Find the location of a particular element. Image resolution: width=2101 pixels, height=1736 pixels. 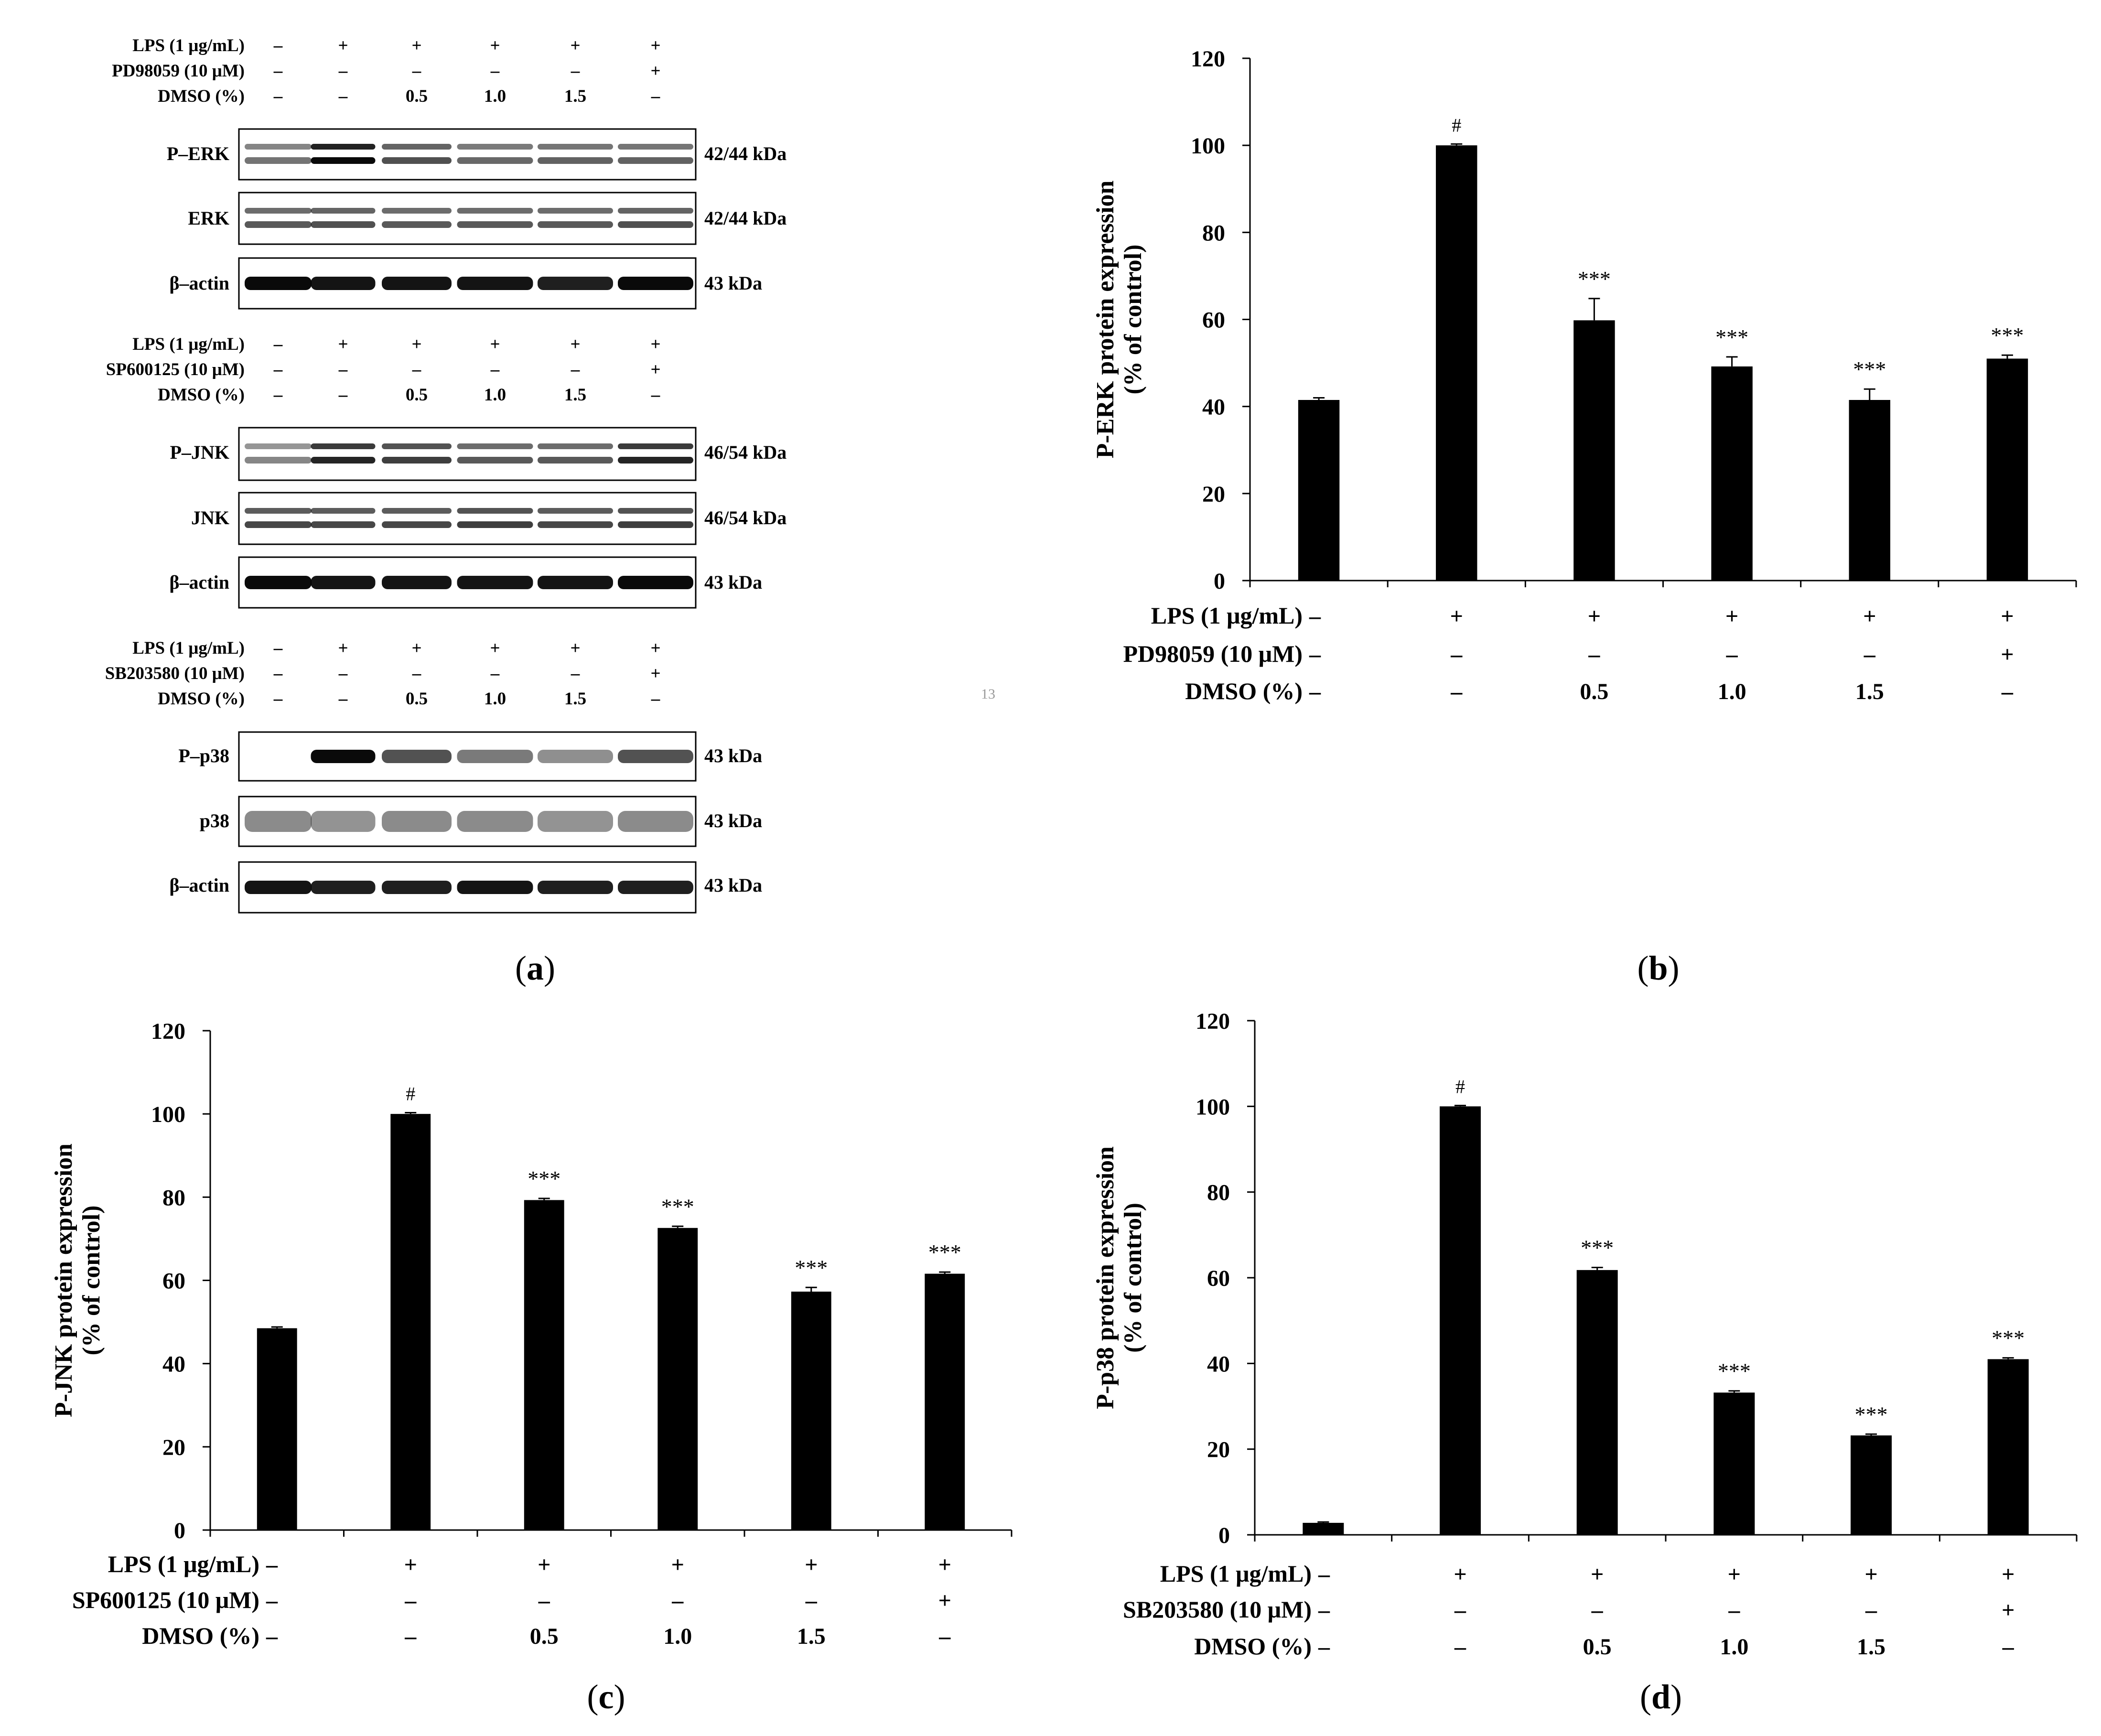

y-tick-label: 40 is located at coordinates (1218, 1364).